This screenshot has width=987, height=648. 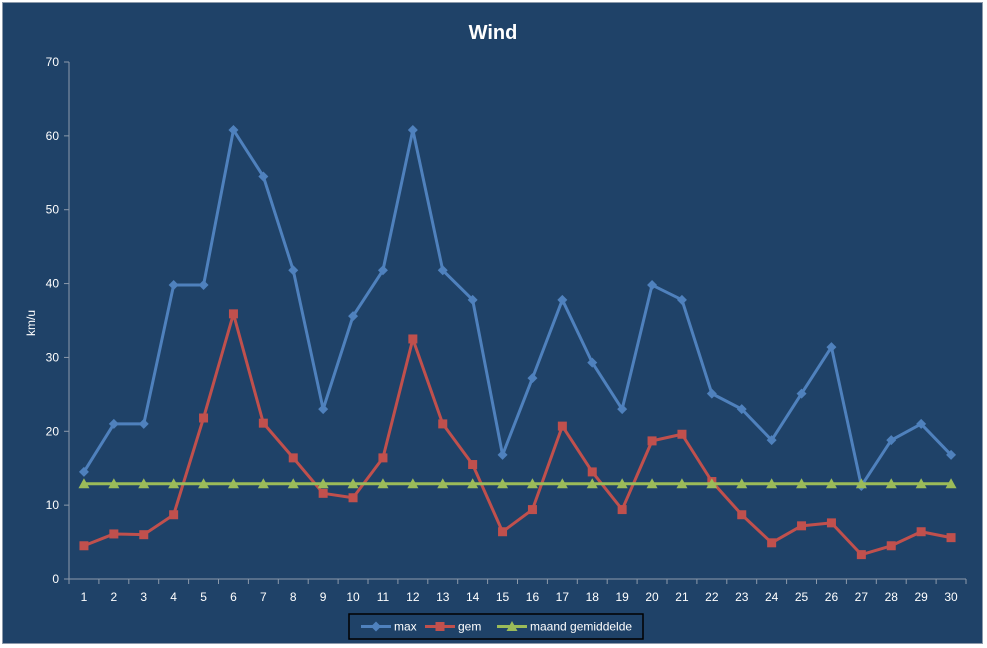 What do you see at coordinates (503, 597) in the screenshot?
I see `x-tick-label: 15` at bounding box center [503, 597].